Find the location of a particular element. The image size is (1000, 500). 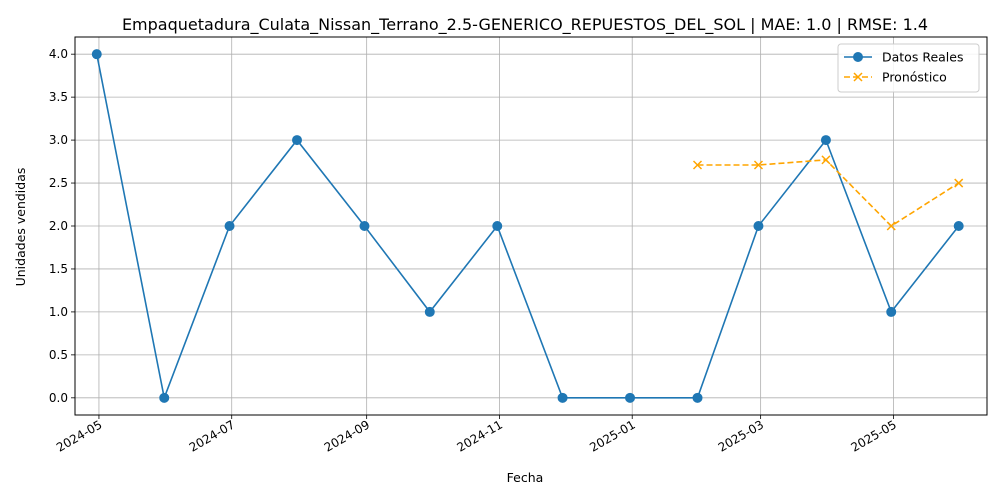

legend-box is located at coordinates (908, 68).